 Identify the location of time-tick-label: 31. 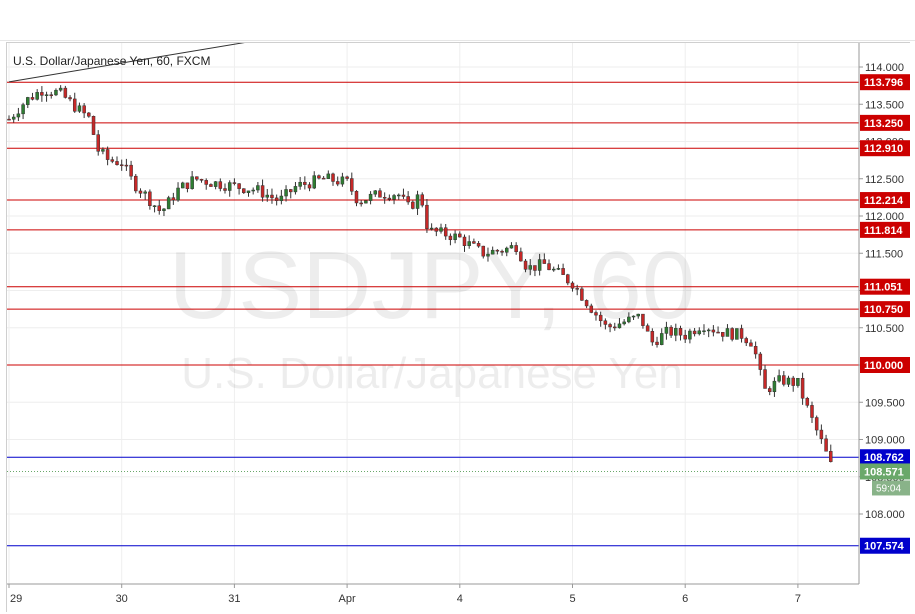
(234, 599).